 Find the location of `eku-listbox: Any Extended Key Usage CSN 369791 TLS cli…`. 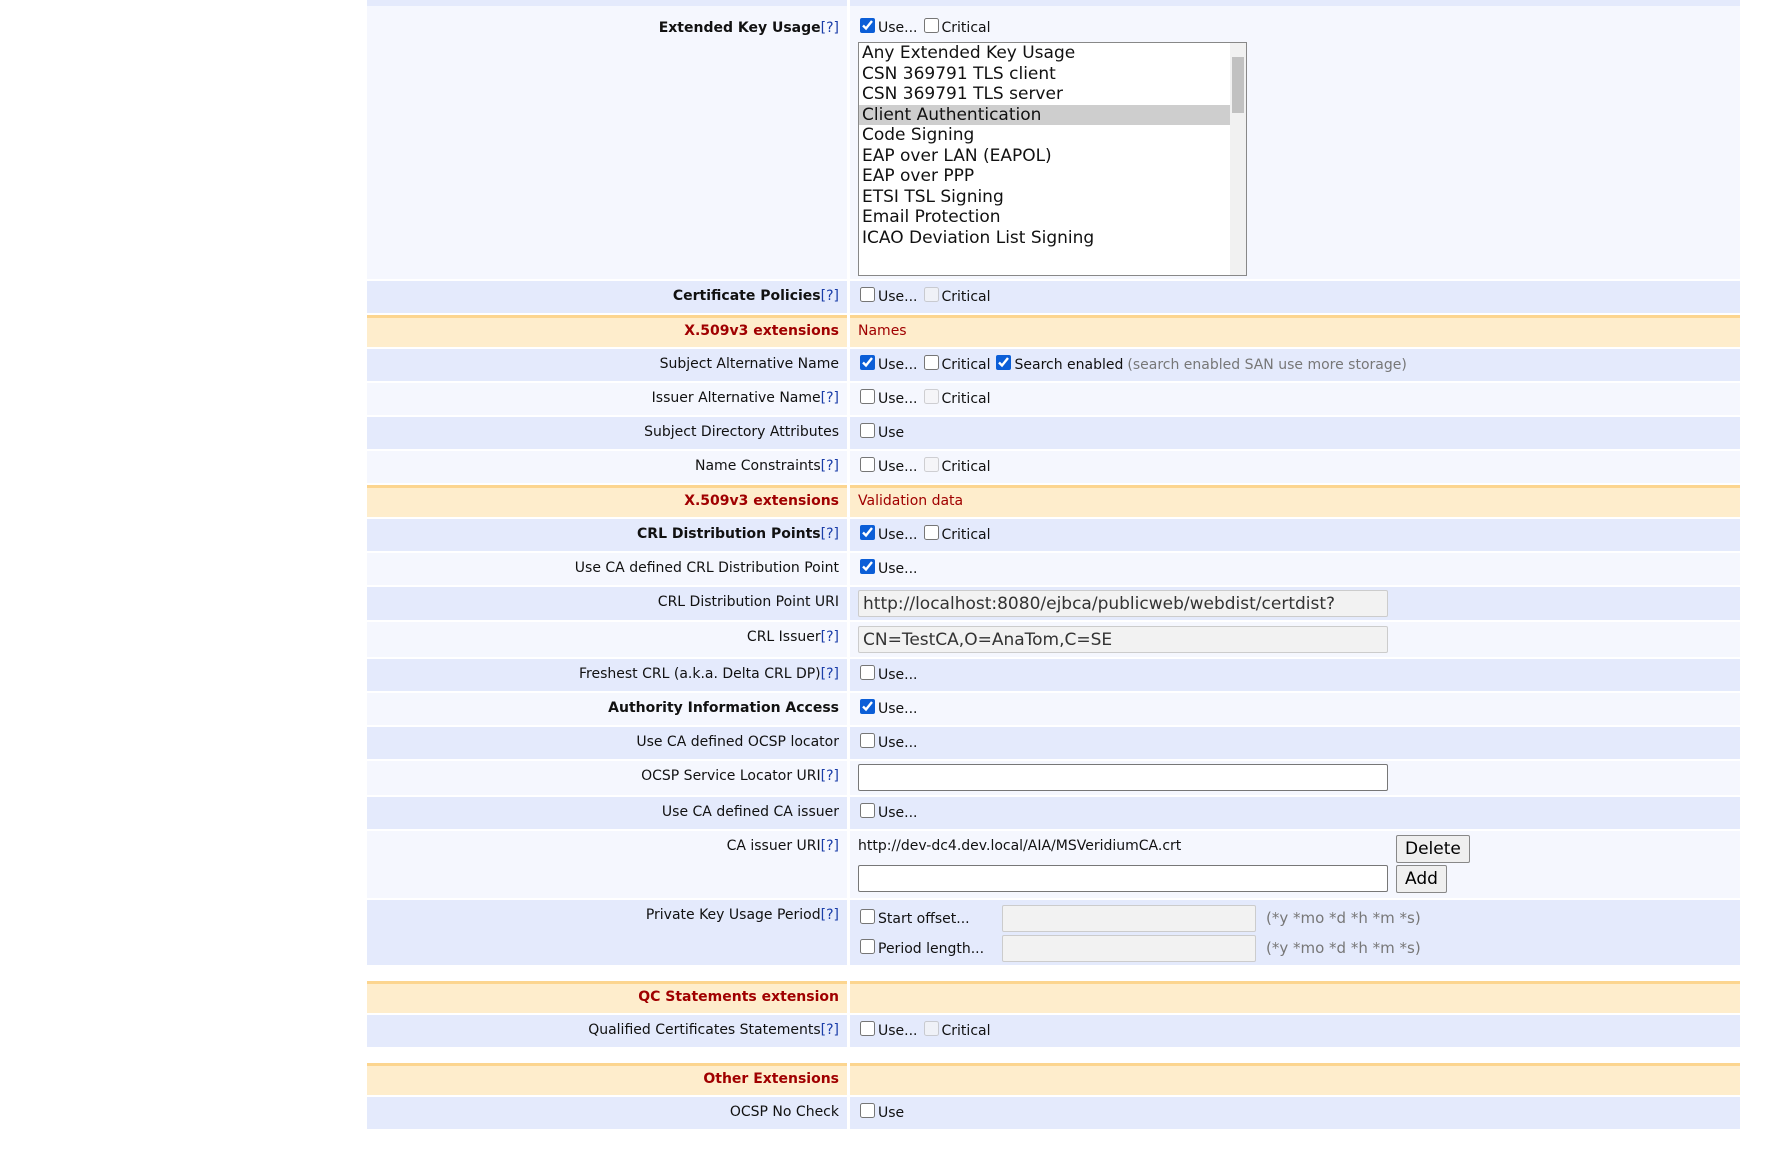

eku-listbox: Any Extended Key Usage CSN 369791 TLS cli… is located at coordinates (1052, 159).